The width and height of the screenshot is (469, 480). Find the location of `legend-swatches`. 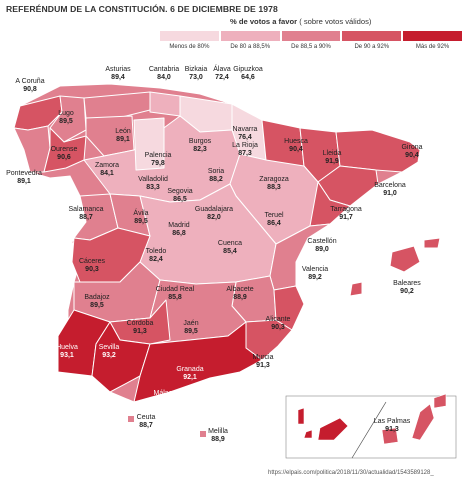

legend-swatches is located at coordinates (311, 36).